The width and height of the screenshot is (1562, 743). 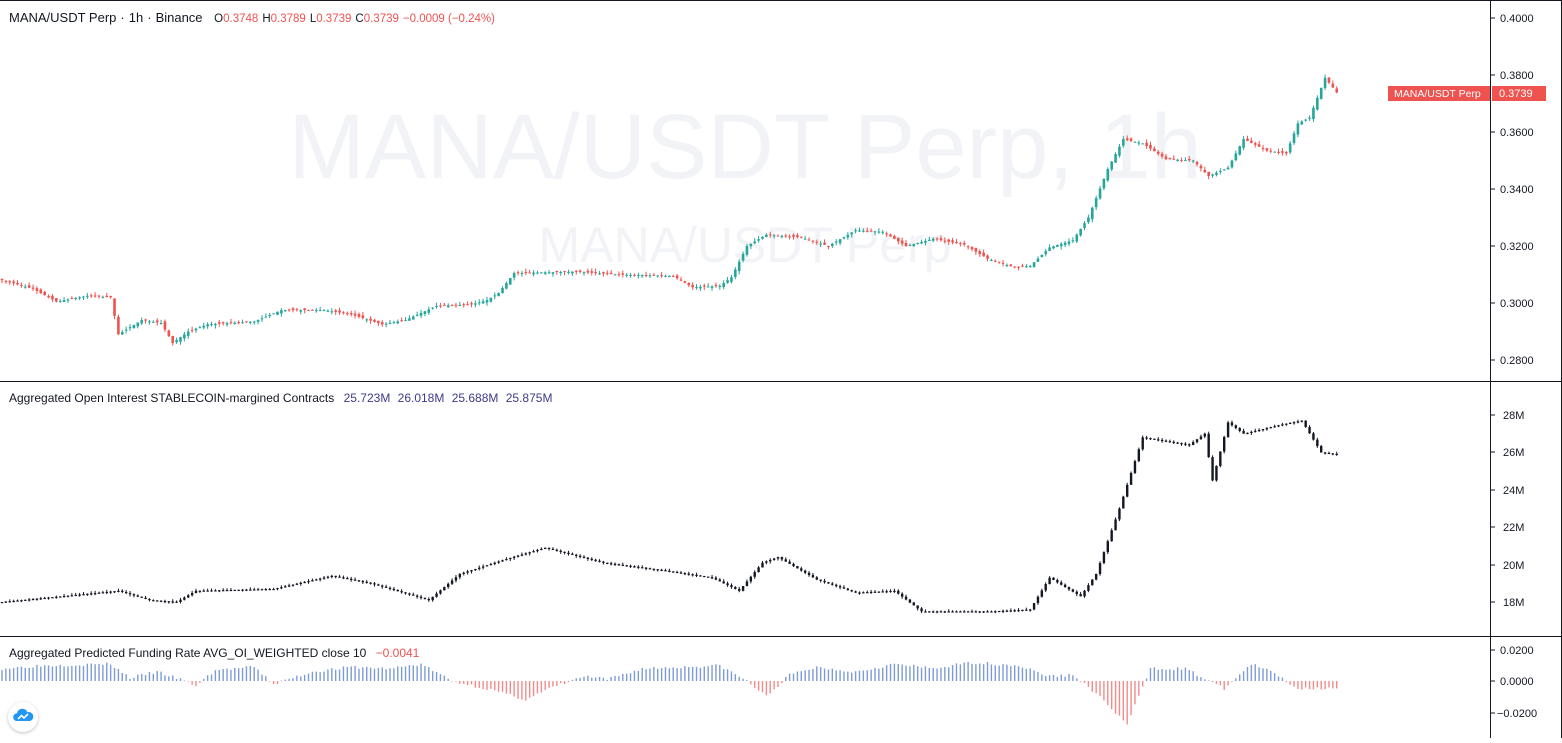 I want to click on funding-tick-label: −0.0200, so click(x=1517, y=714).